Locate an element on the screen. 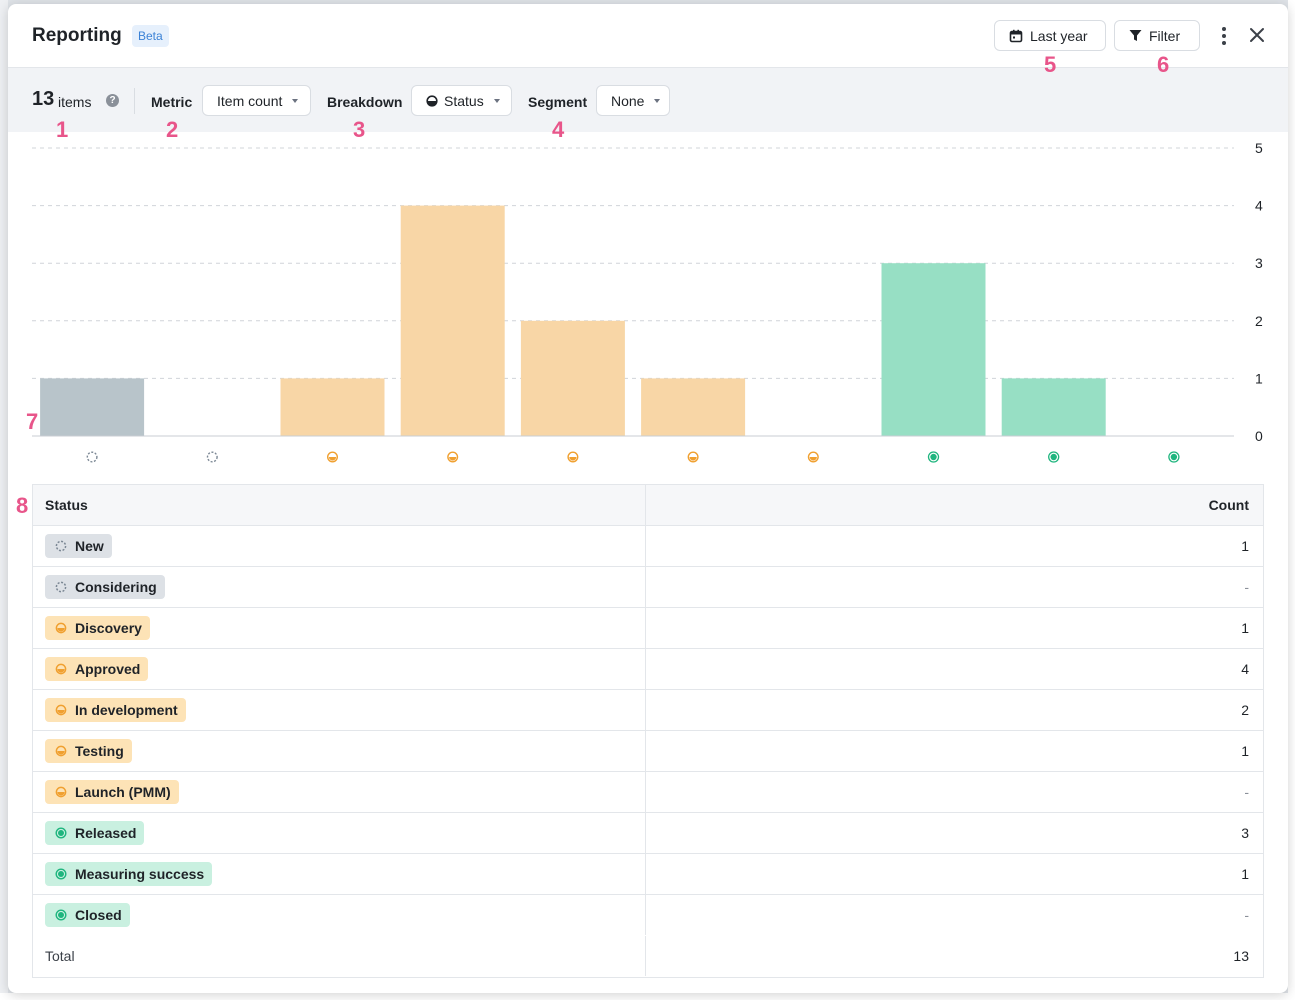 Image resolution: width=1295 pixels, height=1000 pixels. status-tag-label: Discovery is located at coordinates (108, 628).